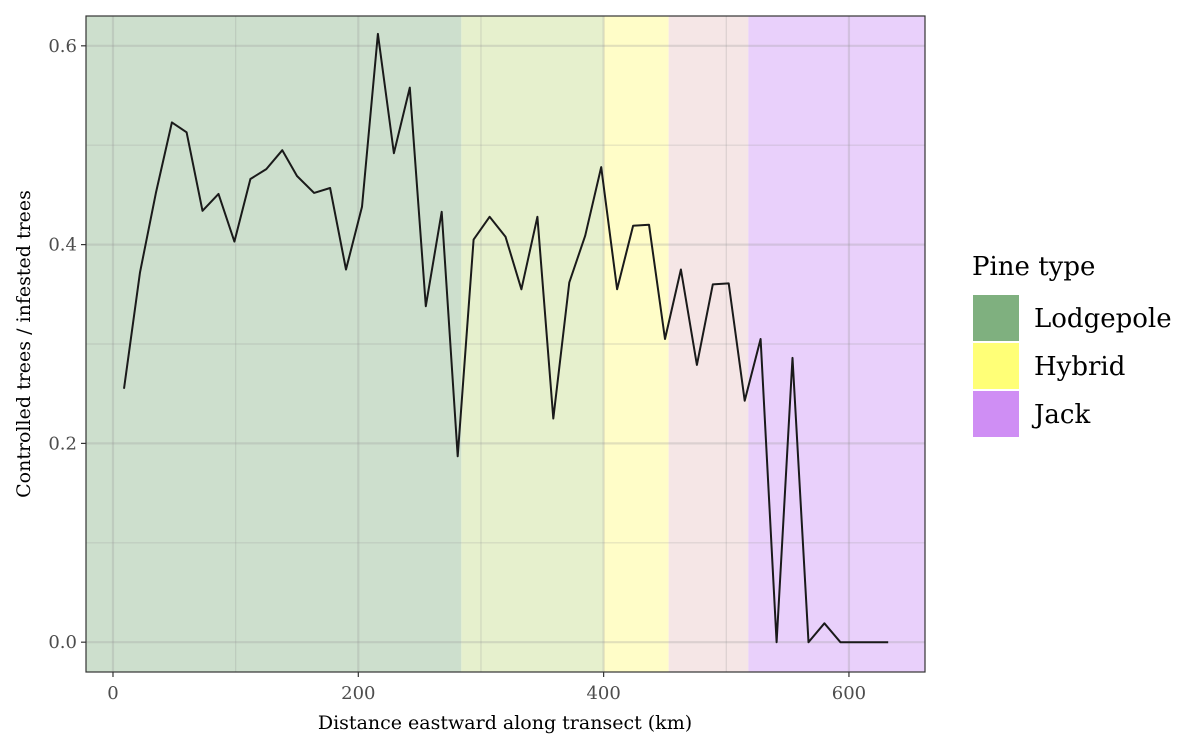 This screenshot has width=1200, height=750. I want to click on y-tick-label: 0.0, so click(62, 642).